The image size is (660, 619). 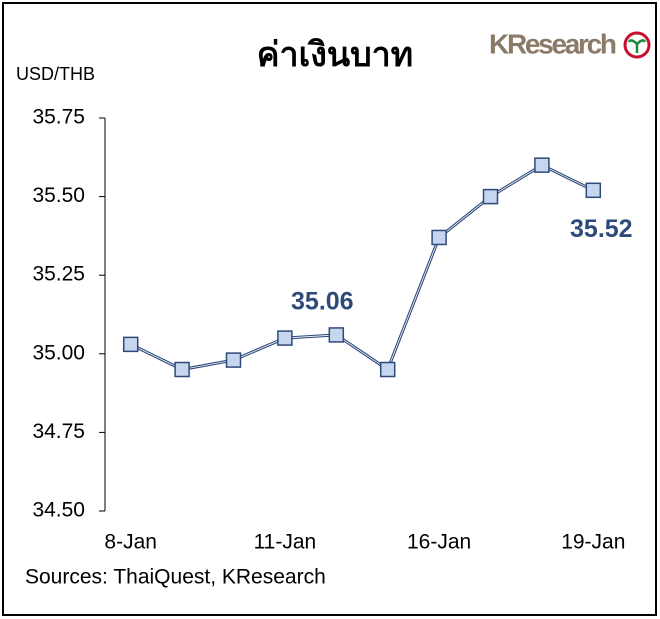 What do you see at coordinates (439, 542) in the screenshot?
I see `x-tick-label: 16-Jan` at bounding box center [439, 542].